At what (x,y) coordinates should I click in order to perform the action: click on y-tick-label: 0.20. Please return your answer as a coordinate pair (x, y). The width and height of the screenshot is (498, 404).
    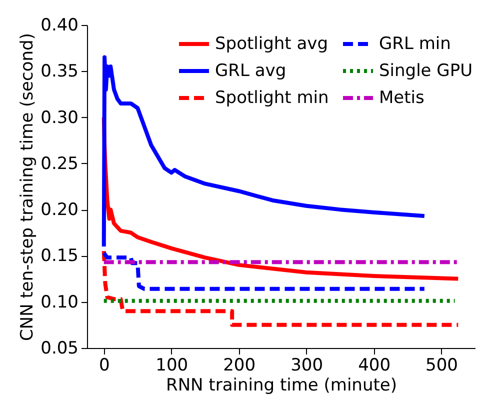
    Looking at the image, I should click on (59, 210).